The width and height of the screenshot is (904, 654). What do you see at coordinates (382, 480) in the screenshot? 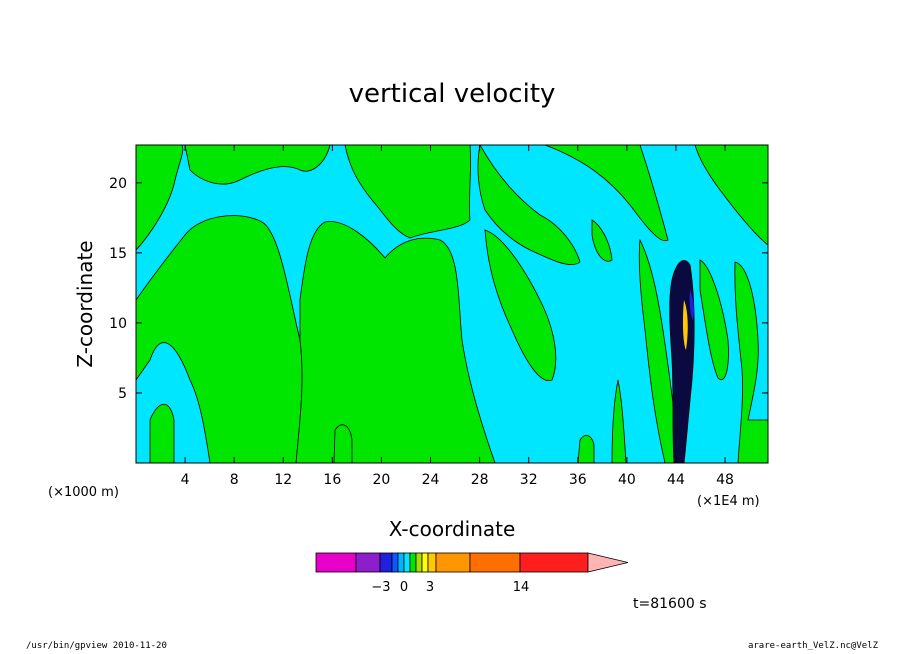
I see `x-tick-label: 20` at bounding box center [382, 480].